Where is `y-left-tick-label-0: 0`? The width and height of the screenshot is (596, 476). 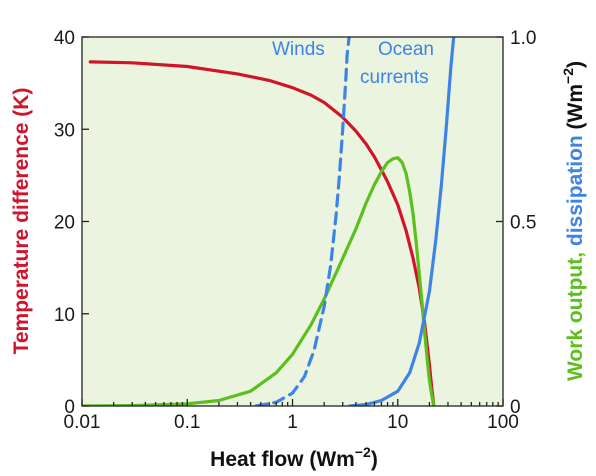
y-left-tick-label-0: 0 is located at coordinates (69, 407).